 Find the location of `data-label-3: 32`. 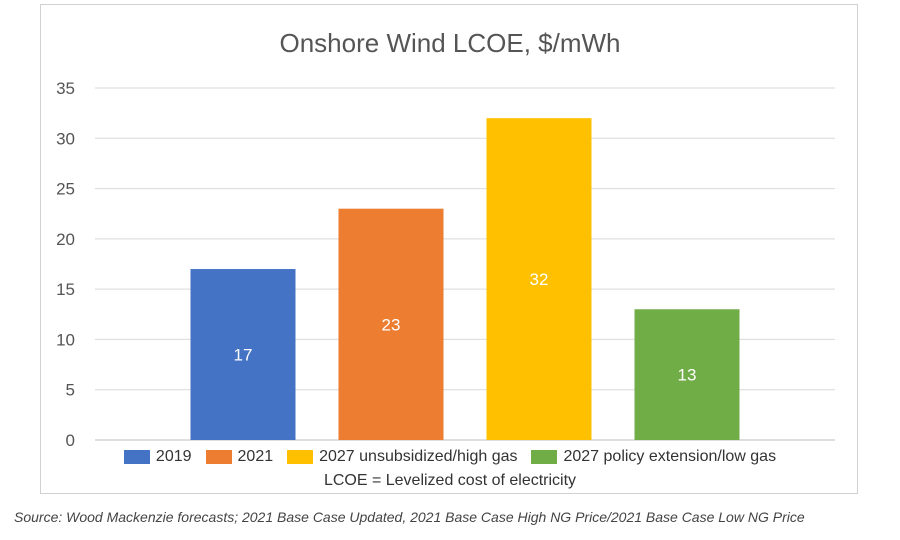

data-label-3: 32 is located at coordinates (539, 279).